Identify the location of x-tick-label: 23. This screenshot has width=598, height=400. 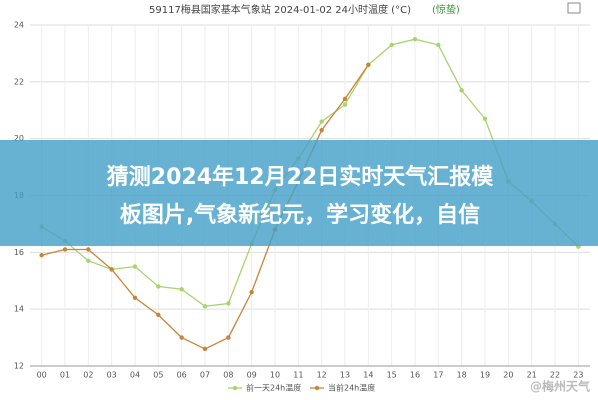
(578, 375).